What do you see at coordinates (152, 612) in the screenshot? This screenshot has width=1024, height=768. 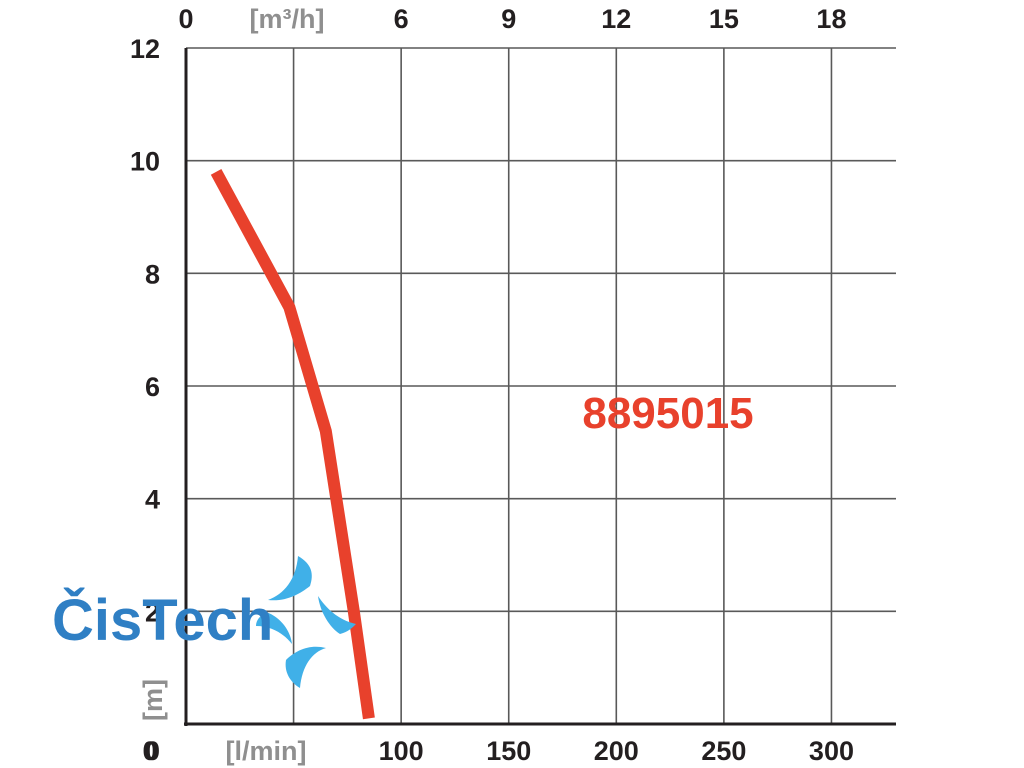 I see `y-tick-label: 2` at bounding box center [152, 612].